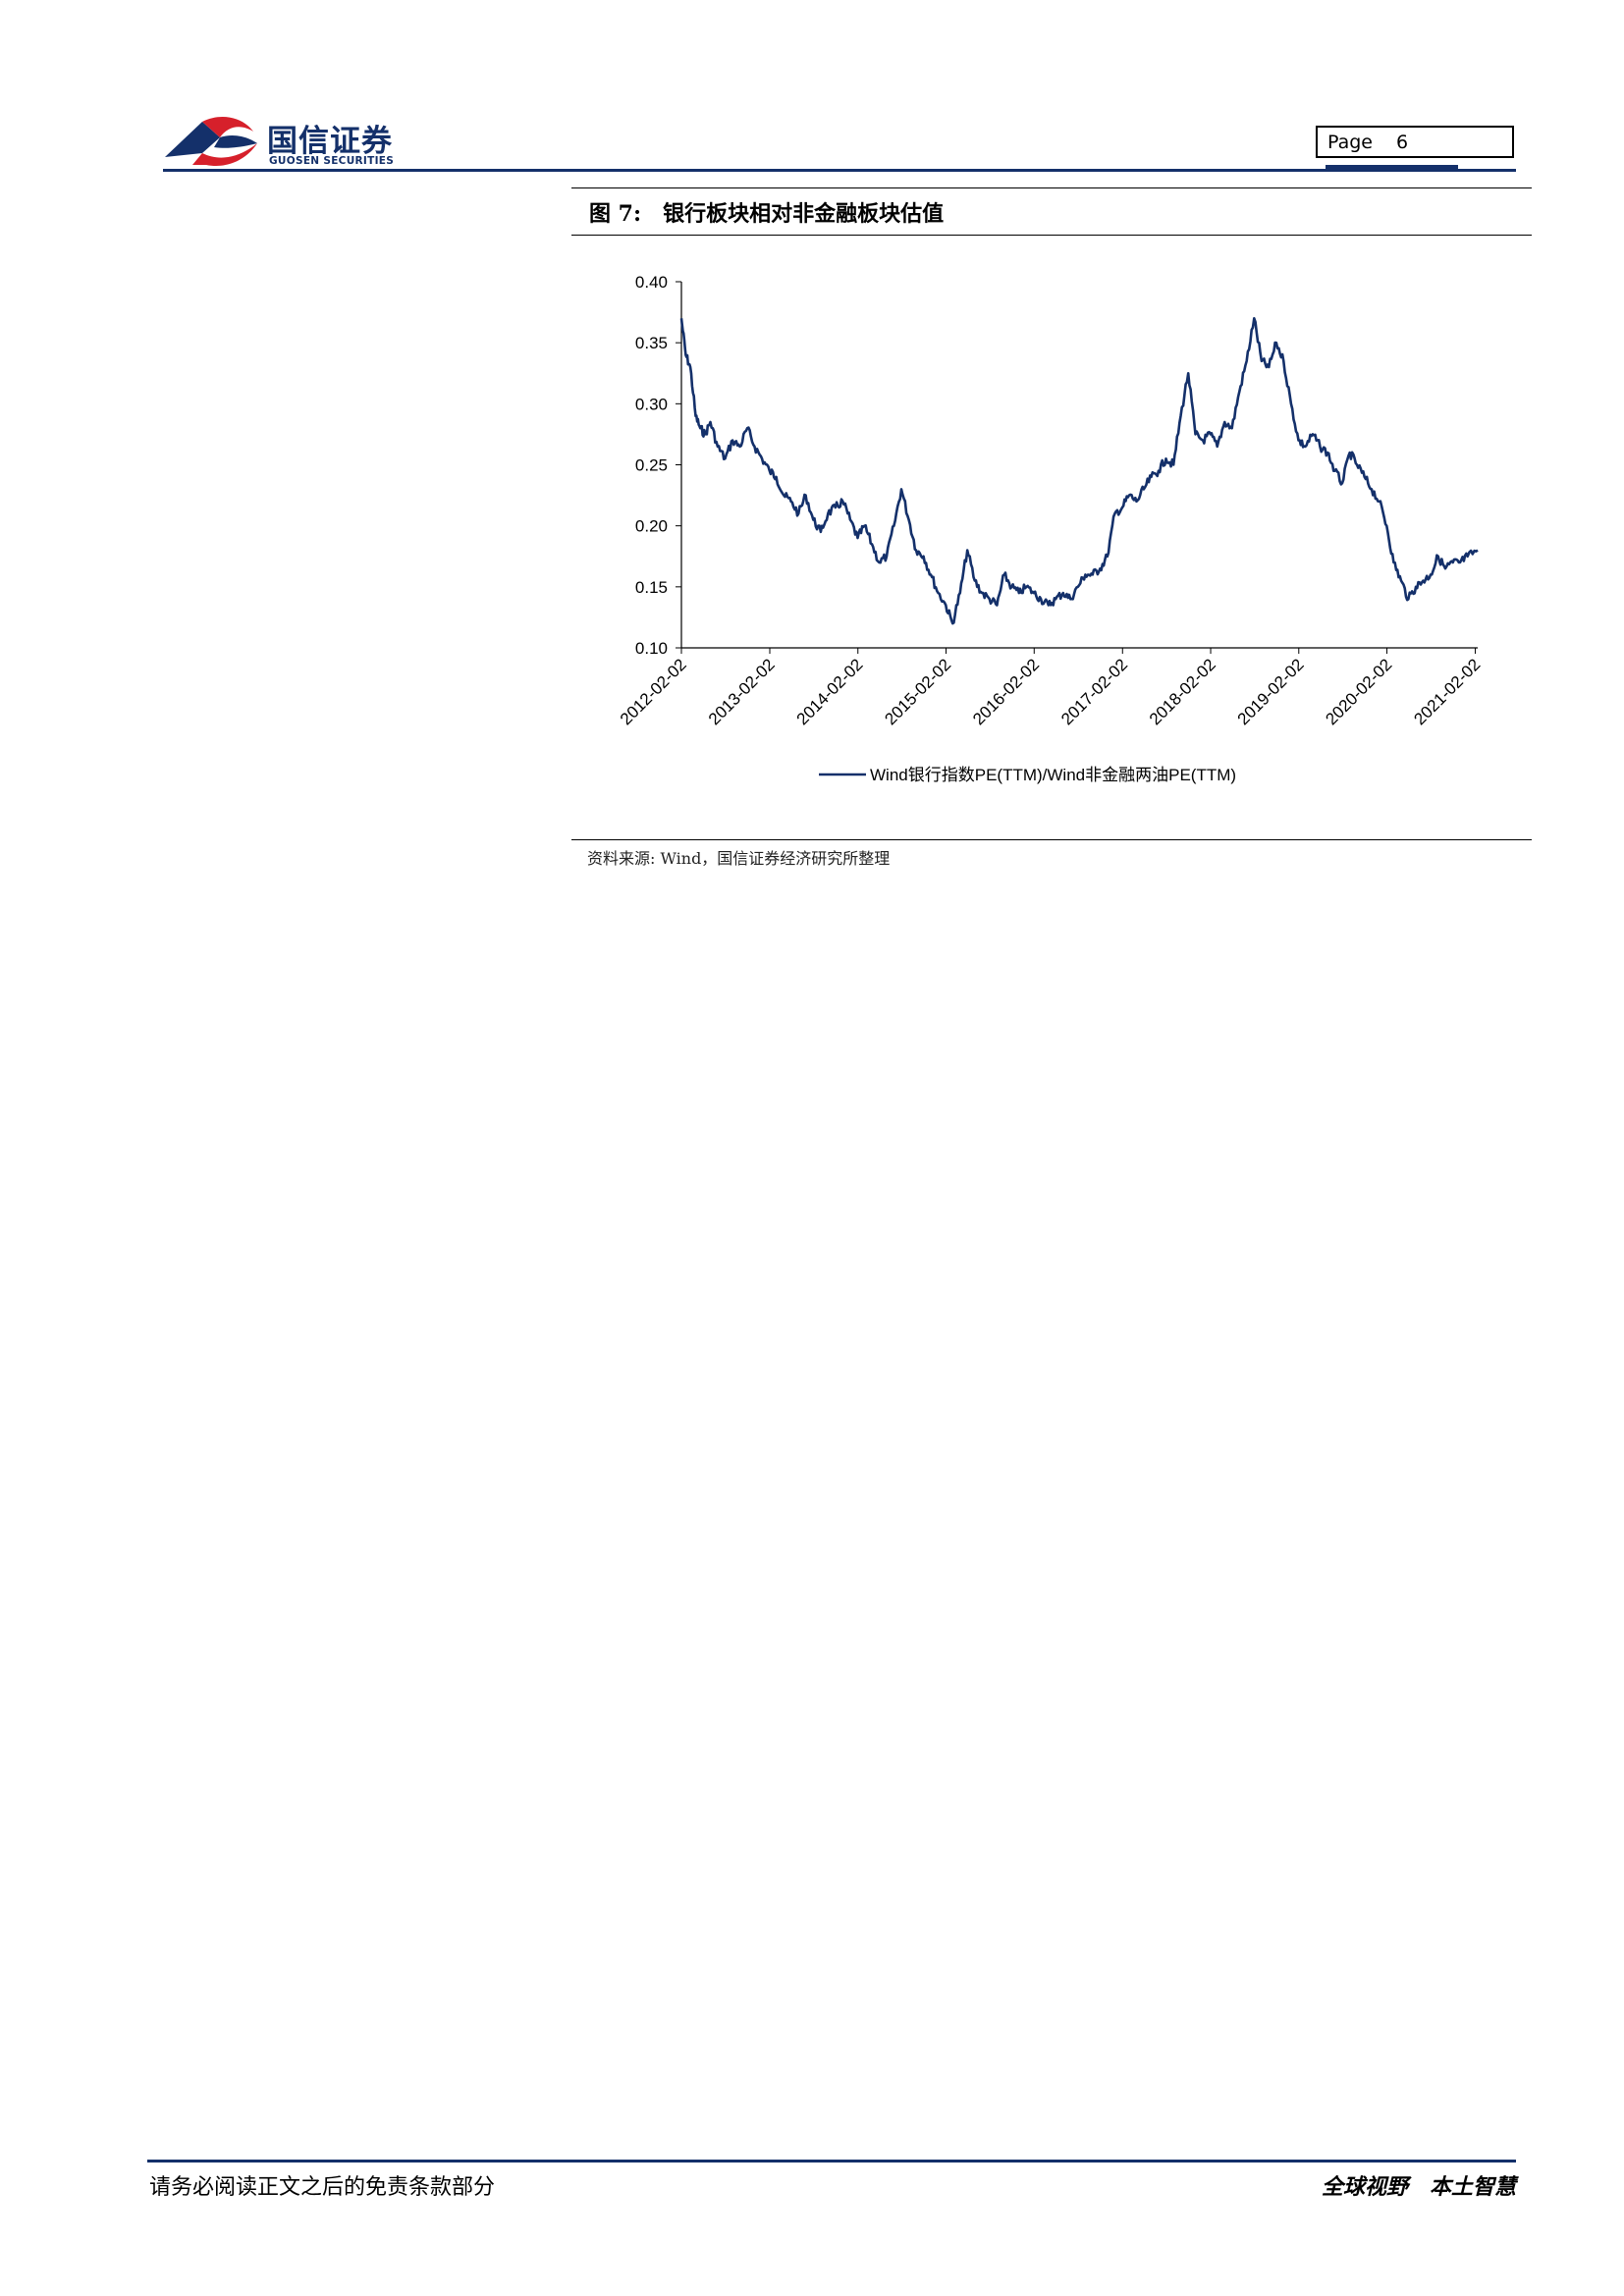 This screenshot has height=2296, width=1624. I want to click on page-label: Page, so click(1350, 142).